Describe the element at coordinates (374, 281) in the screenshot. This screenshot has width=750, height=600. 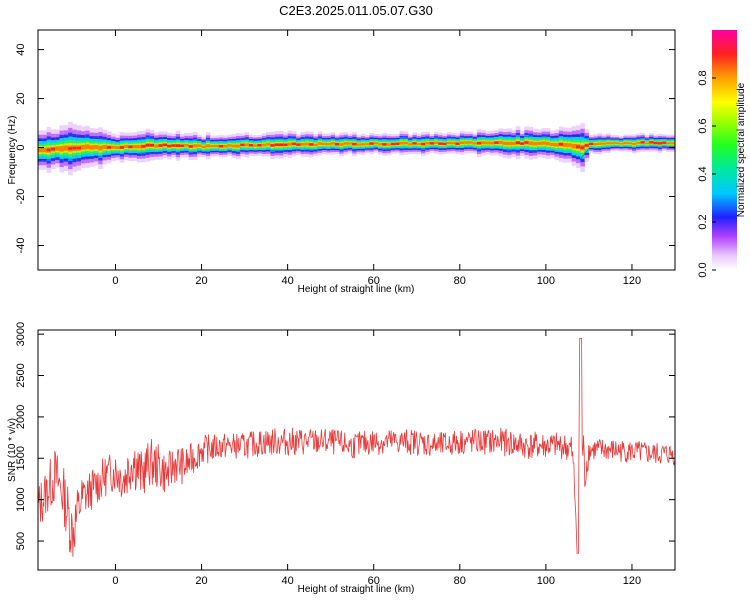
I see `x-tick-label: 60` at that location.